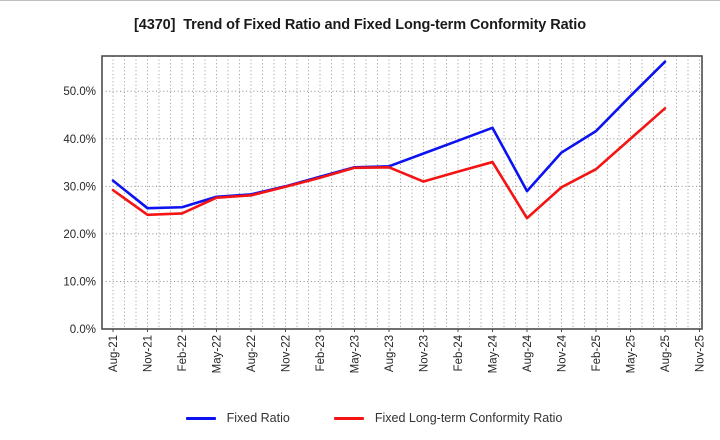 This screenshot has height=440, width=720. I want to click on legend-label-fixed-ratio: Fixed Ratio, so click(258, 418).